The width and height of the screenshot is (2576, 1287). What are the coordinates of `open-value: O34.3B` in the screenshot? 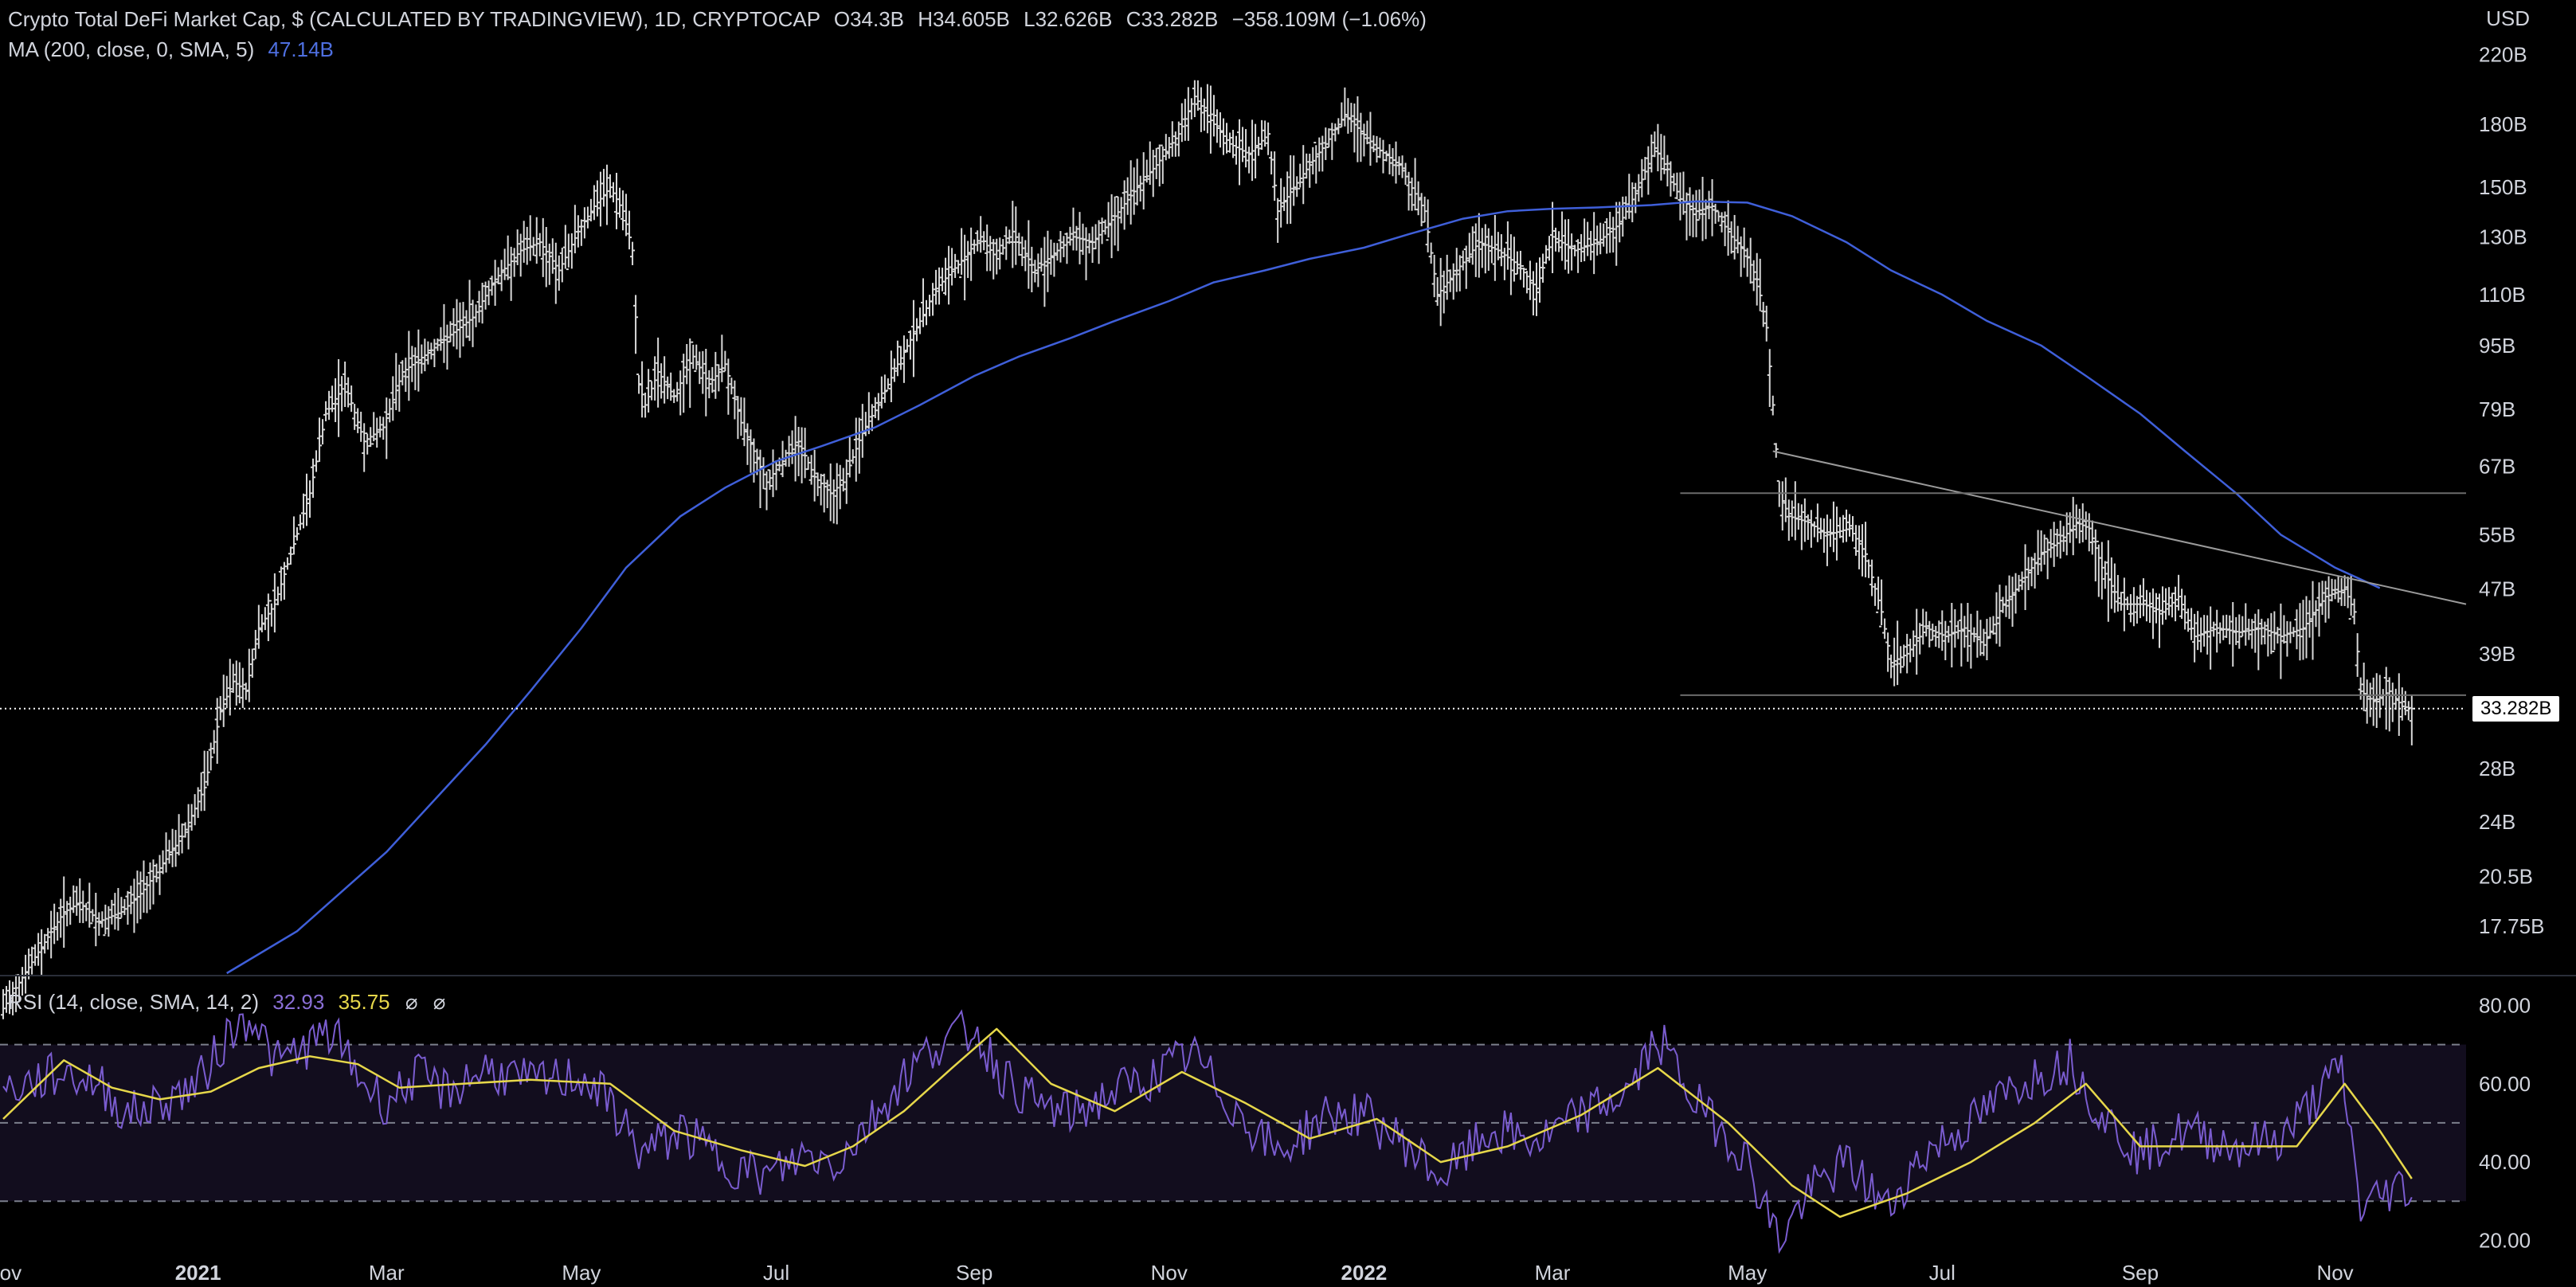 It's located at (868, 19).